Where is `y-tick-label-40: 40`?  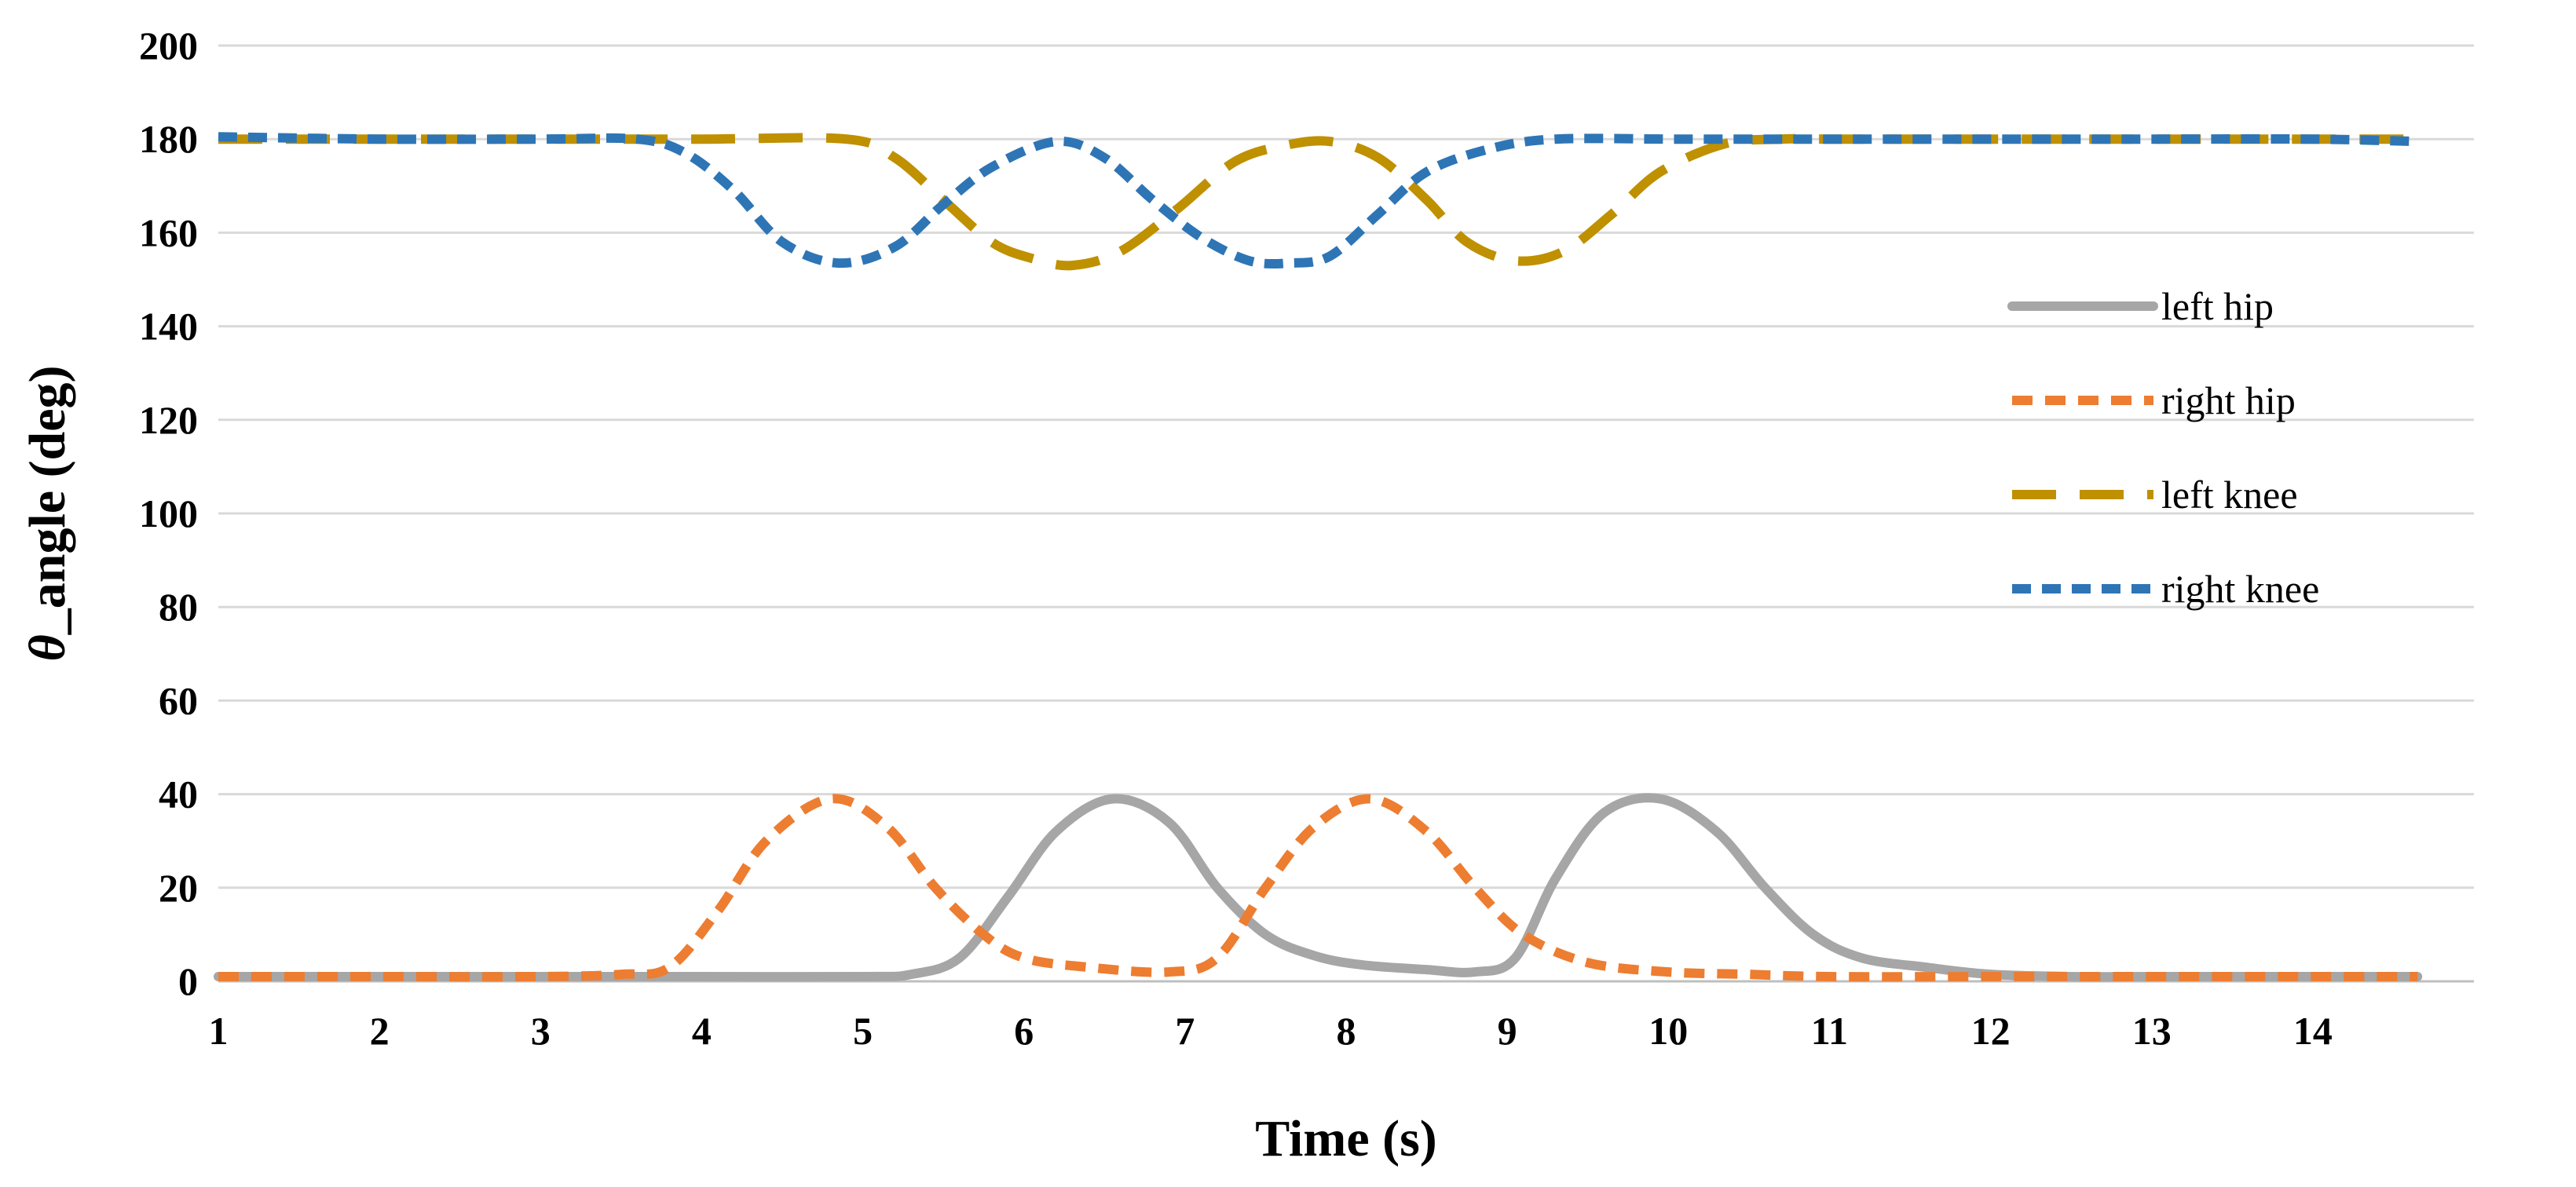 y-tick-label-40: 40 is located at coordinates (179, 794).